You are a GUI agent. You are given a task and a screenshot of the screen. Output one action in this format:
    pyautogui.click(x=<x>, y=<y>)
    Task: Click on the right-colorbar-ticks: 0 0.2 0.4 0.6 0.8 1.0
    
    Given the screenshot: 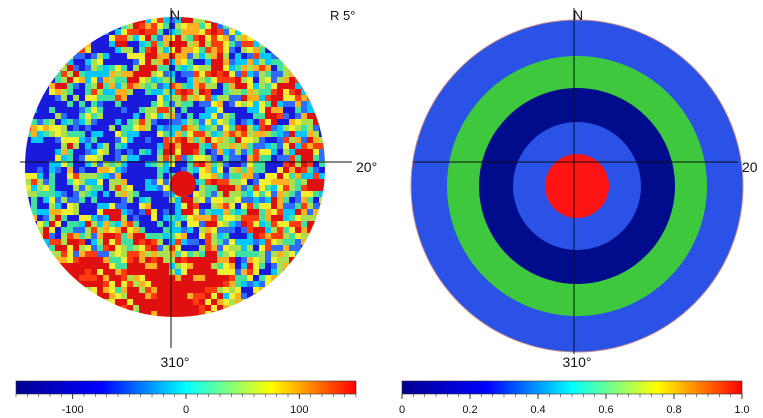 What is the action you would take?
    pyautogui.click(x=574, y=405)
    